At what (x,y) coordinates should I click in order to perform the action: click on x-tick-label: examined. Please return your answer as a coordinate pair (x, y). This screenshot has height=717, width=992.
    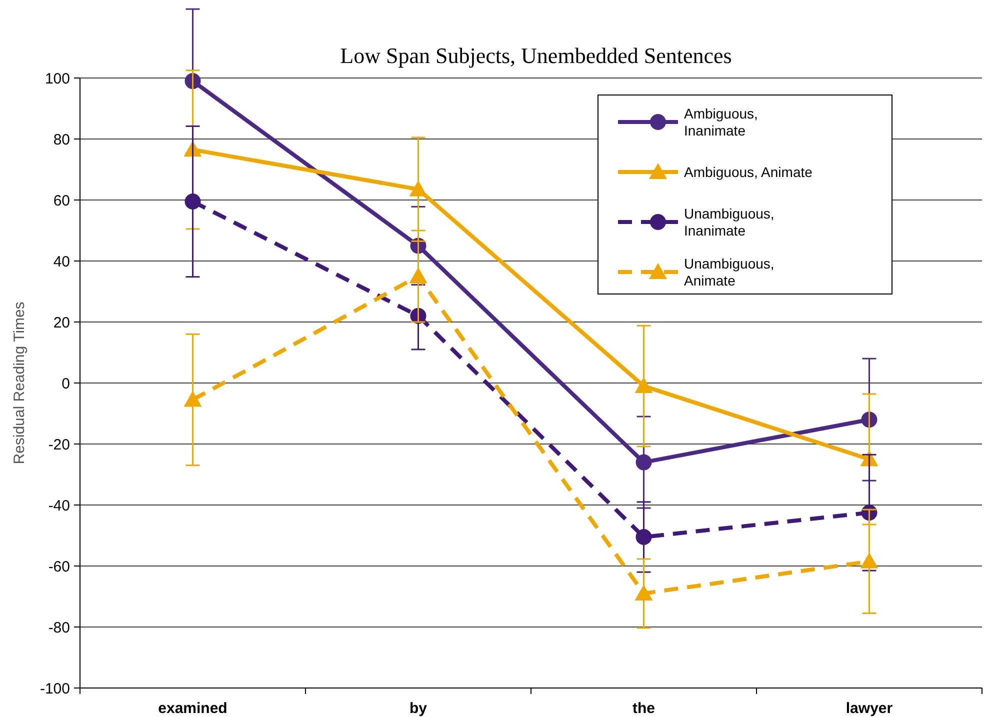
    Looking at the image, I should click on (193, 708).